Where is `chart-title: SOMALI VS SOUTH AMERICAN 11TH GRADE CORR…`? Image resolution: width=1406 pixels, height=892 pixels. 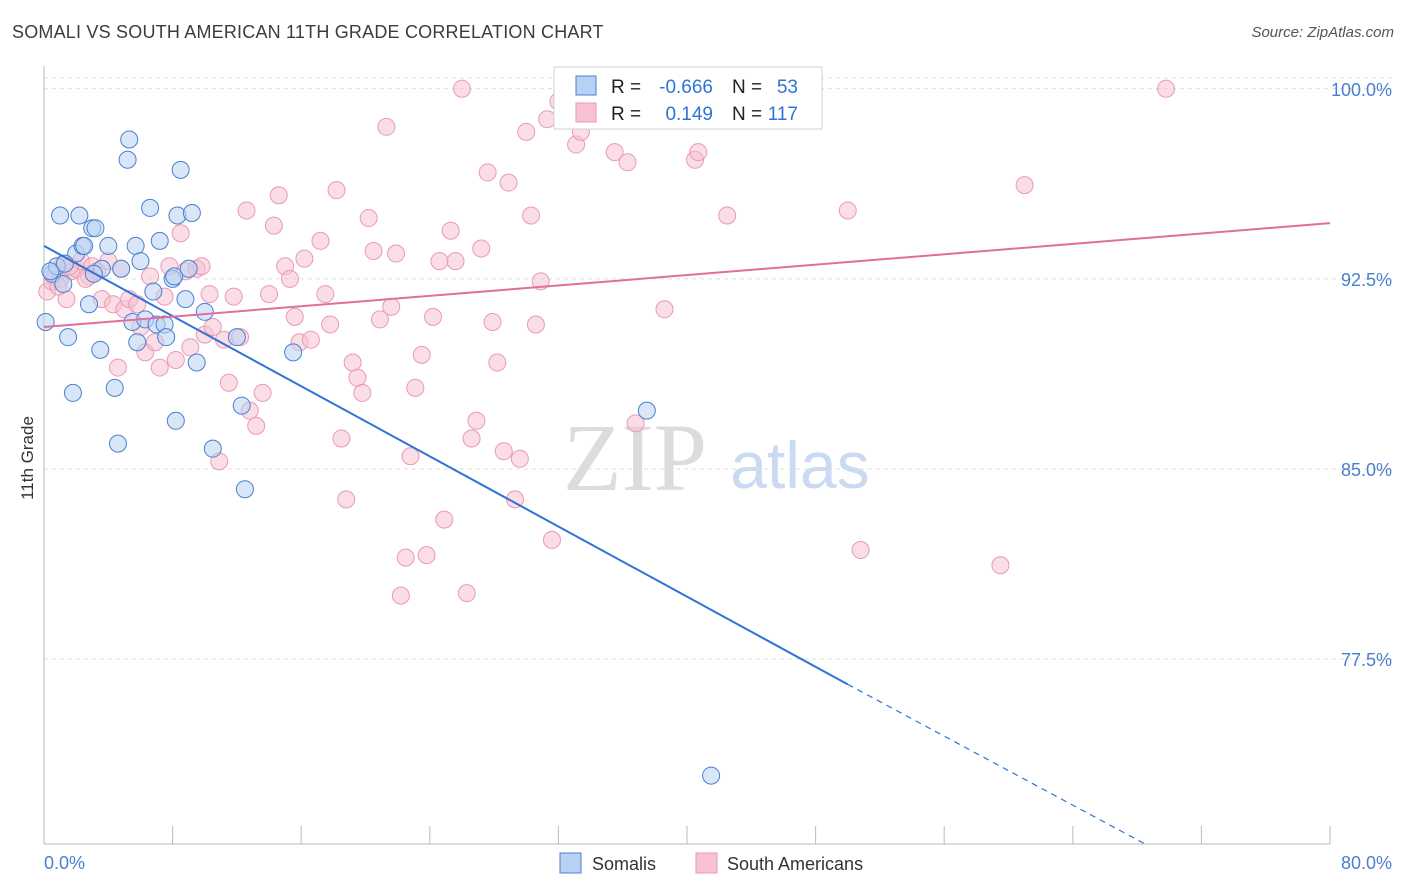 chart-title: SOMALI VS SOUTH AMERICAN 11TH GRADE CORR… is located at coordinates (308, 32).